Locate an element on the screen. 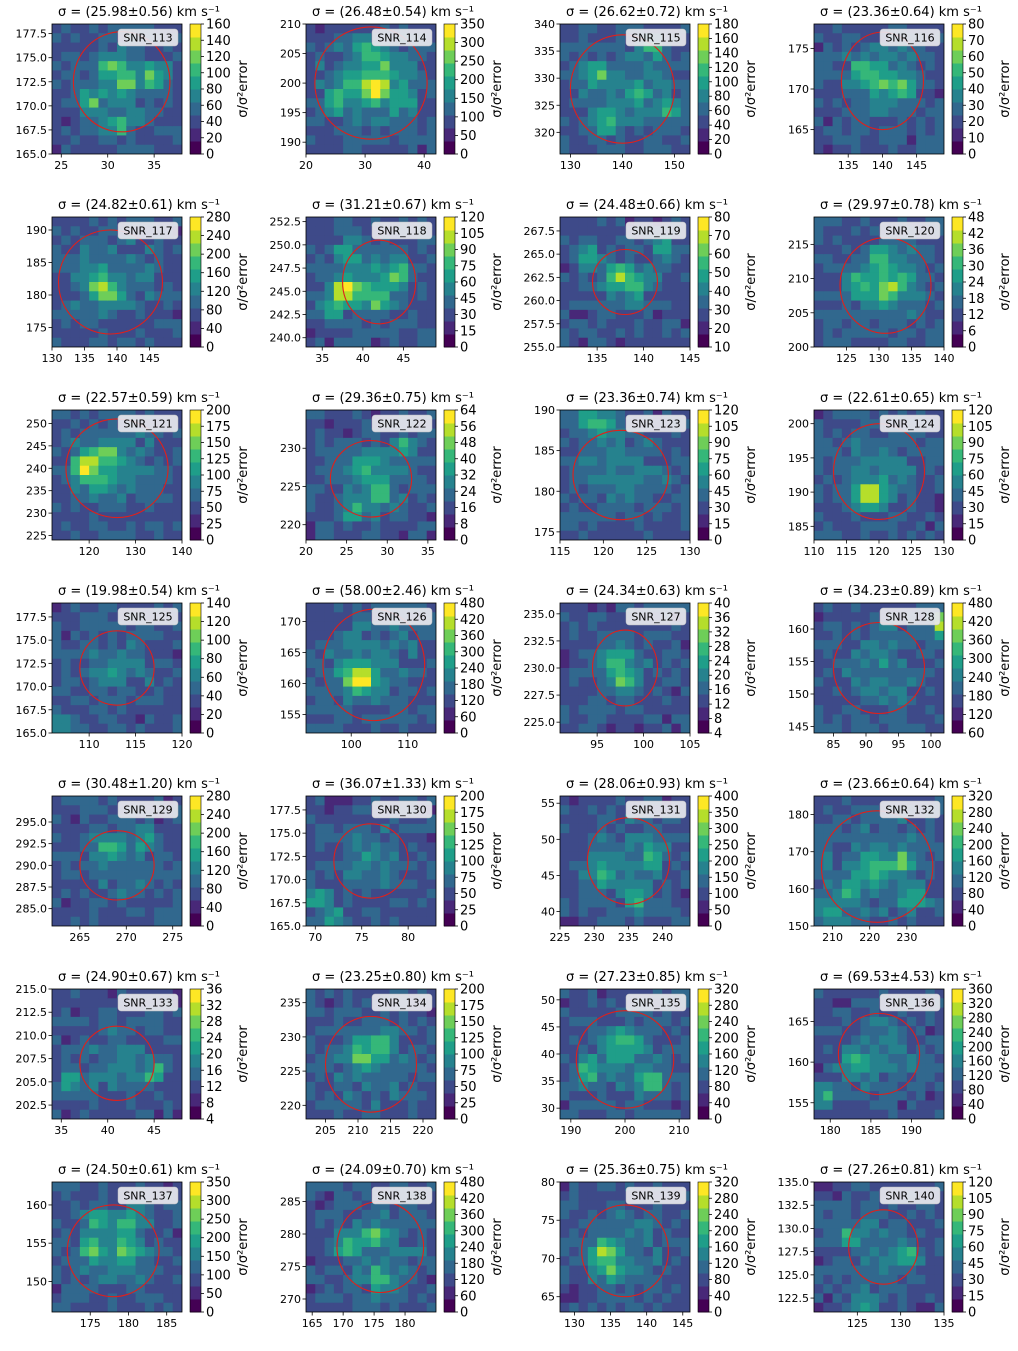  colorbar-tick-label: 50 is located at coordinates (468, 1087).